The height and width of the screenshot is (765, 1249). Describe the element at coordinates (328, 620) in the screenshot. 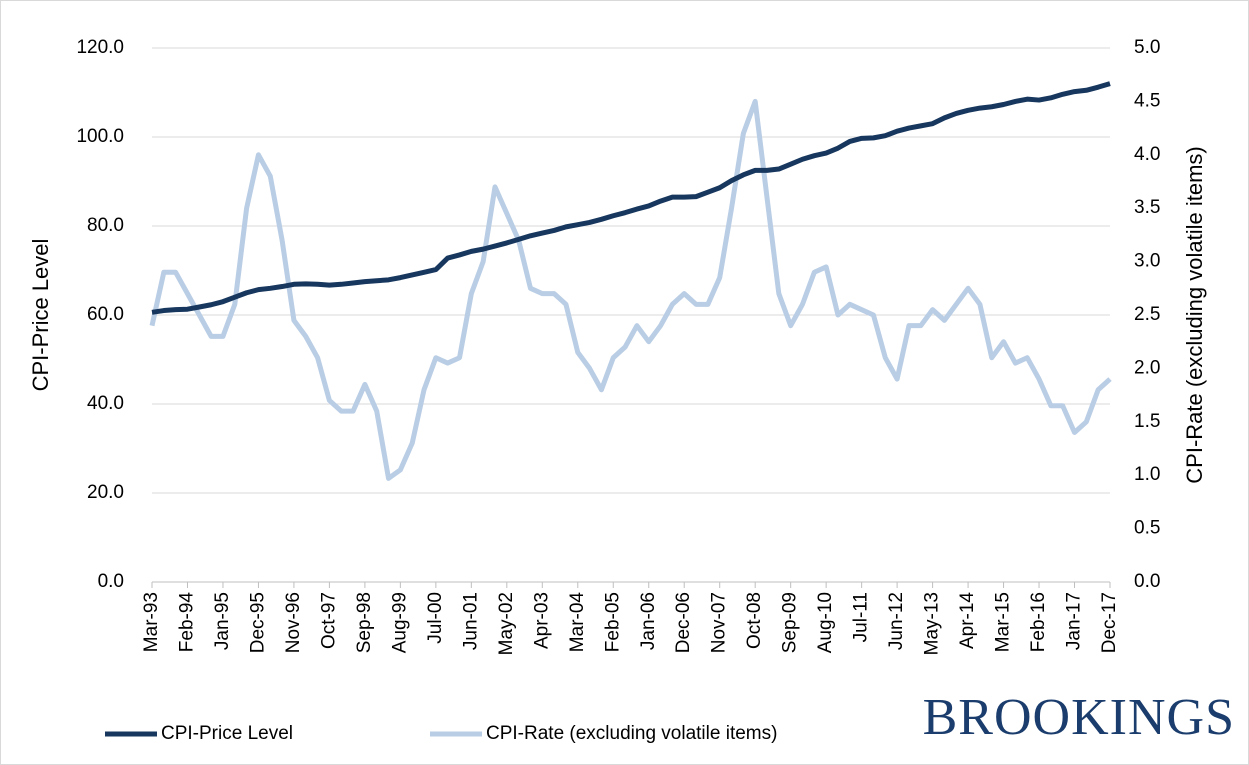

I see `x-tick-label: Oct-97` at that location.